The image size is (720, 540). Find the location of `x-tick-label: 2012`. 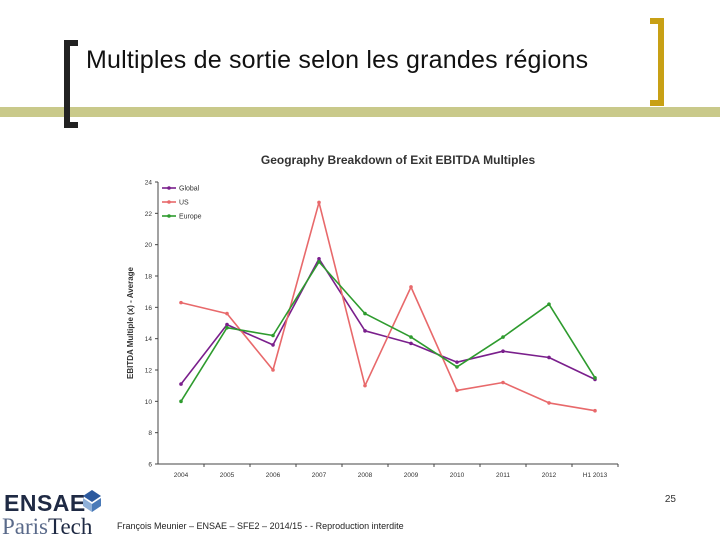

x-tick-label: 2012 is located at coordinates (549, 475).